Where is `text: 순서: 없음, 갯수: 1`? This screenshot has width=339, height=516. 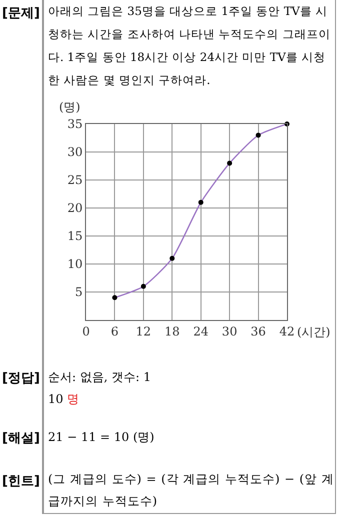
text: 순서: 없음, 갯수: 1 is located at coordinates (99, 377).